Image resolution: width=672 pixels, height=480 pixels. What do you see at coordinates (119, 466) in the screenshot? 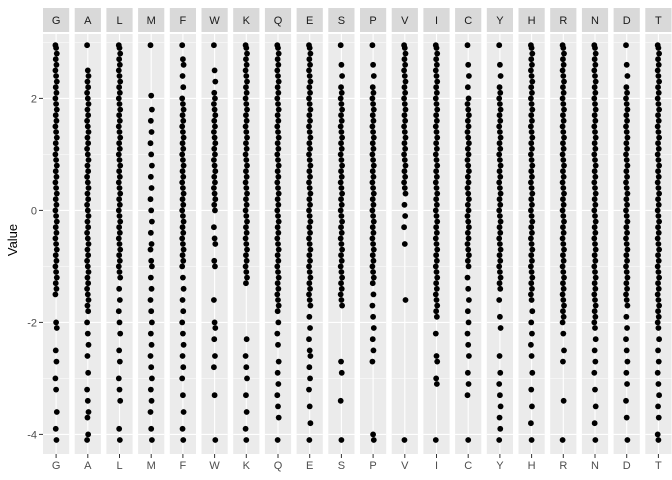
I see `x-tick-label: L` at bounding box center [119, 466].